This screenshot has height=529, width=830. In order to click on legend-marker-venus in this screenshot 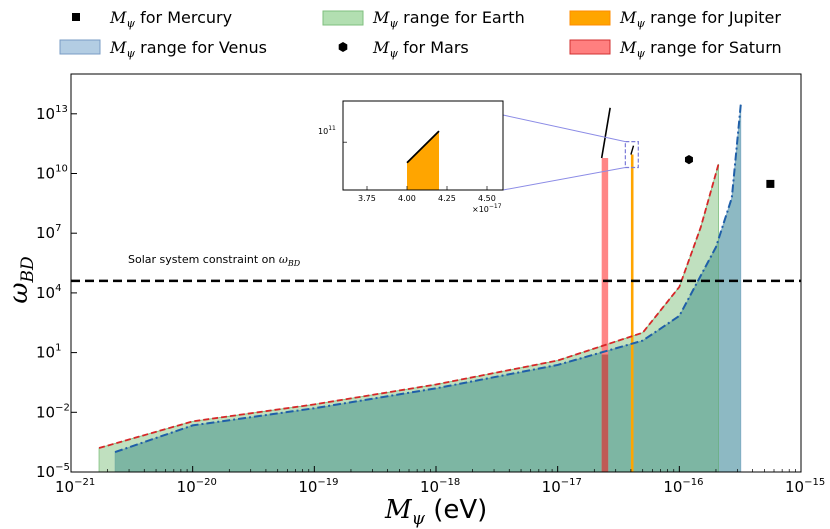, I will do `click(80, 47)`.